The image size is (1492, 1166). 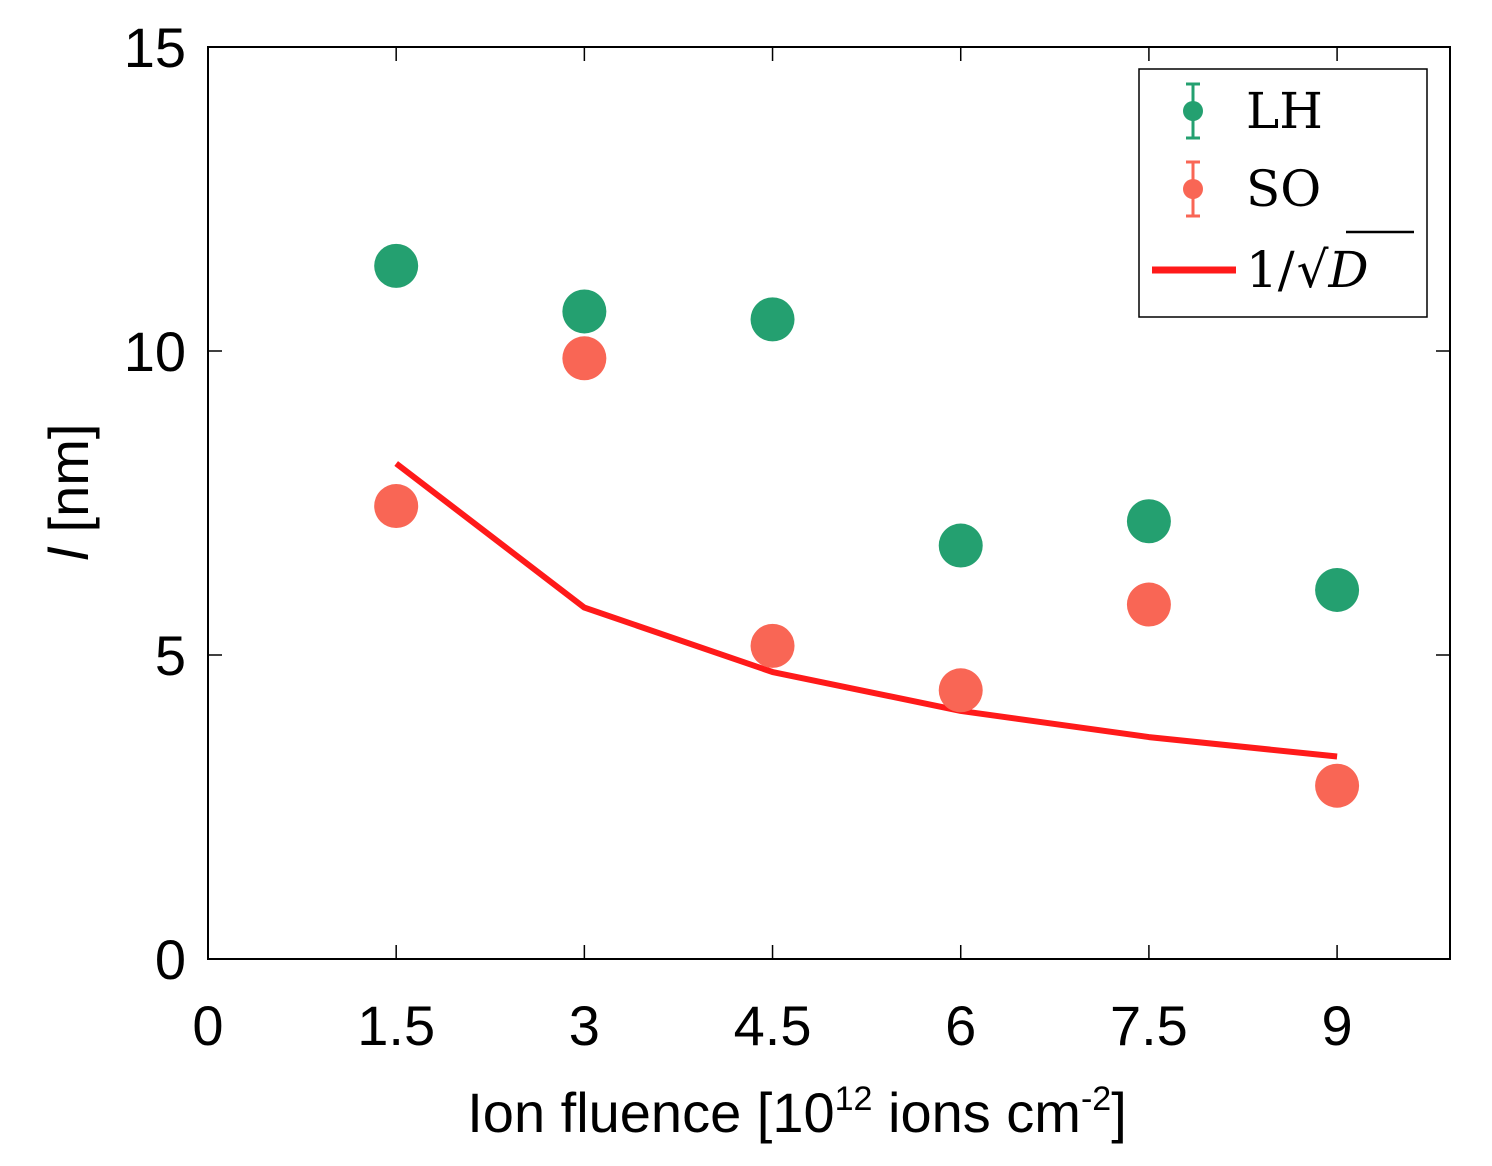 I want to click on y-tick-label: 10, so click(x=155, y=351).